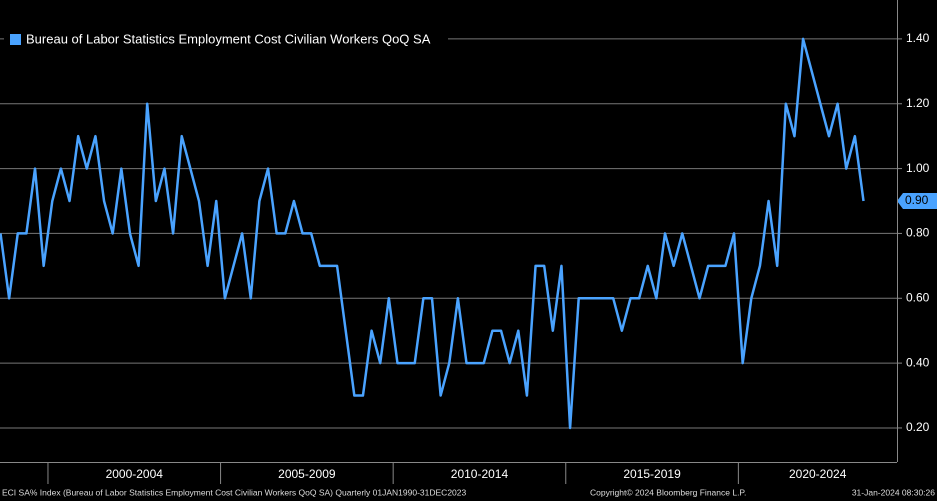  I want to click on footer-right: 31-Jan-2024 08:30:26, so click(893, 492).